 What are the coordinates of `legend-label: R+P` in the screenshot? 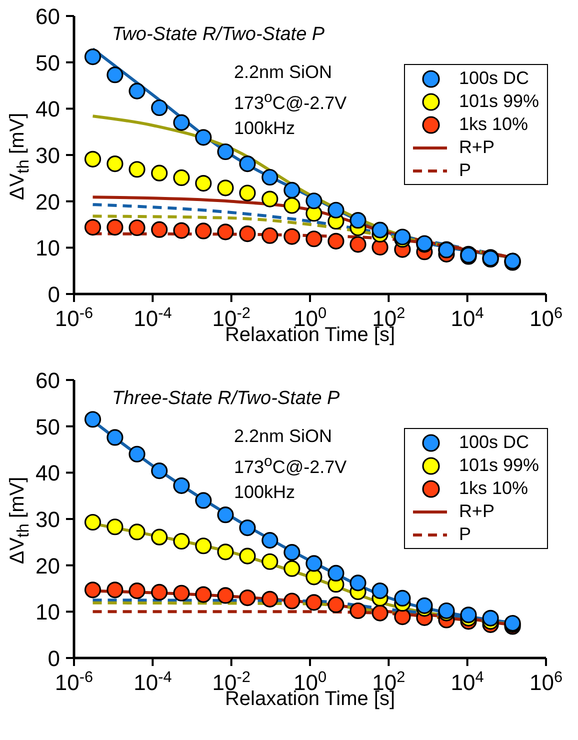 It's located at (476, 147).